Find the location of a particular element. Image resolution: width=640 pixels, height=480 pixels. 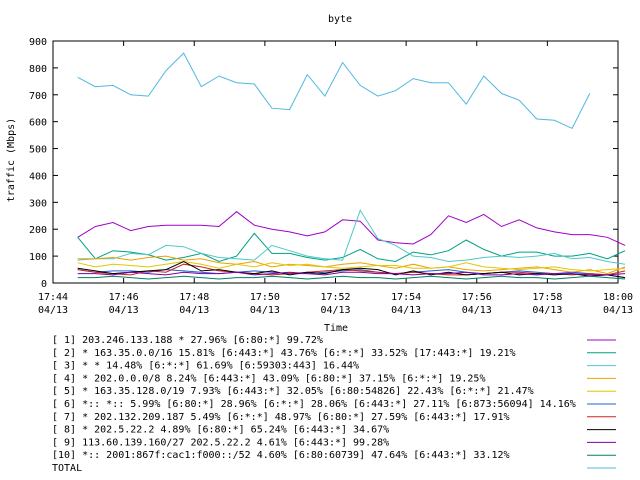

y-tick-label: 100 is located at coordinates (38, 257).